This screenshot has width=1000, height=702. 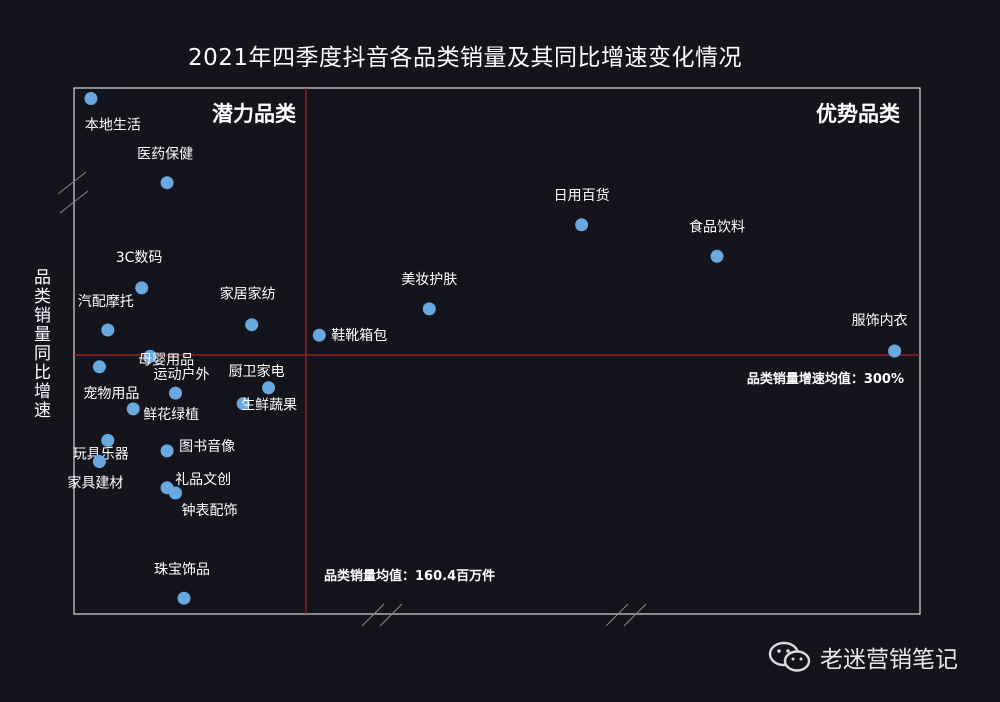 I want to click on data-label: 医药保健, so click(x=165, y=155).